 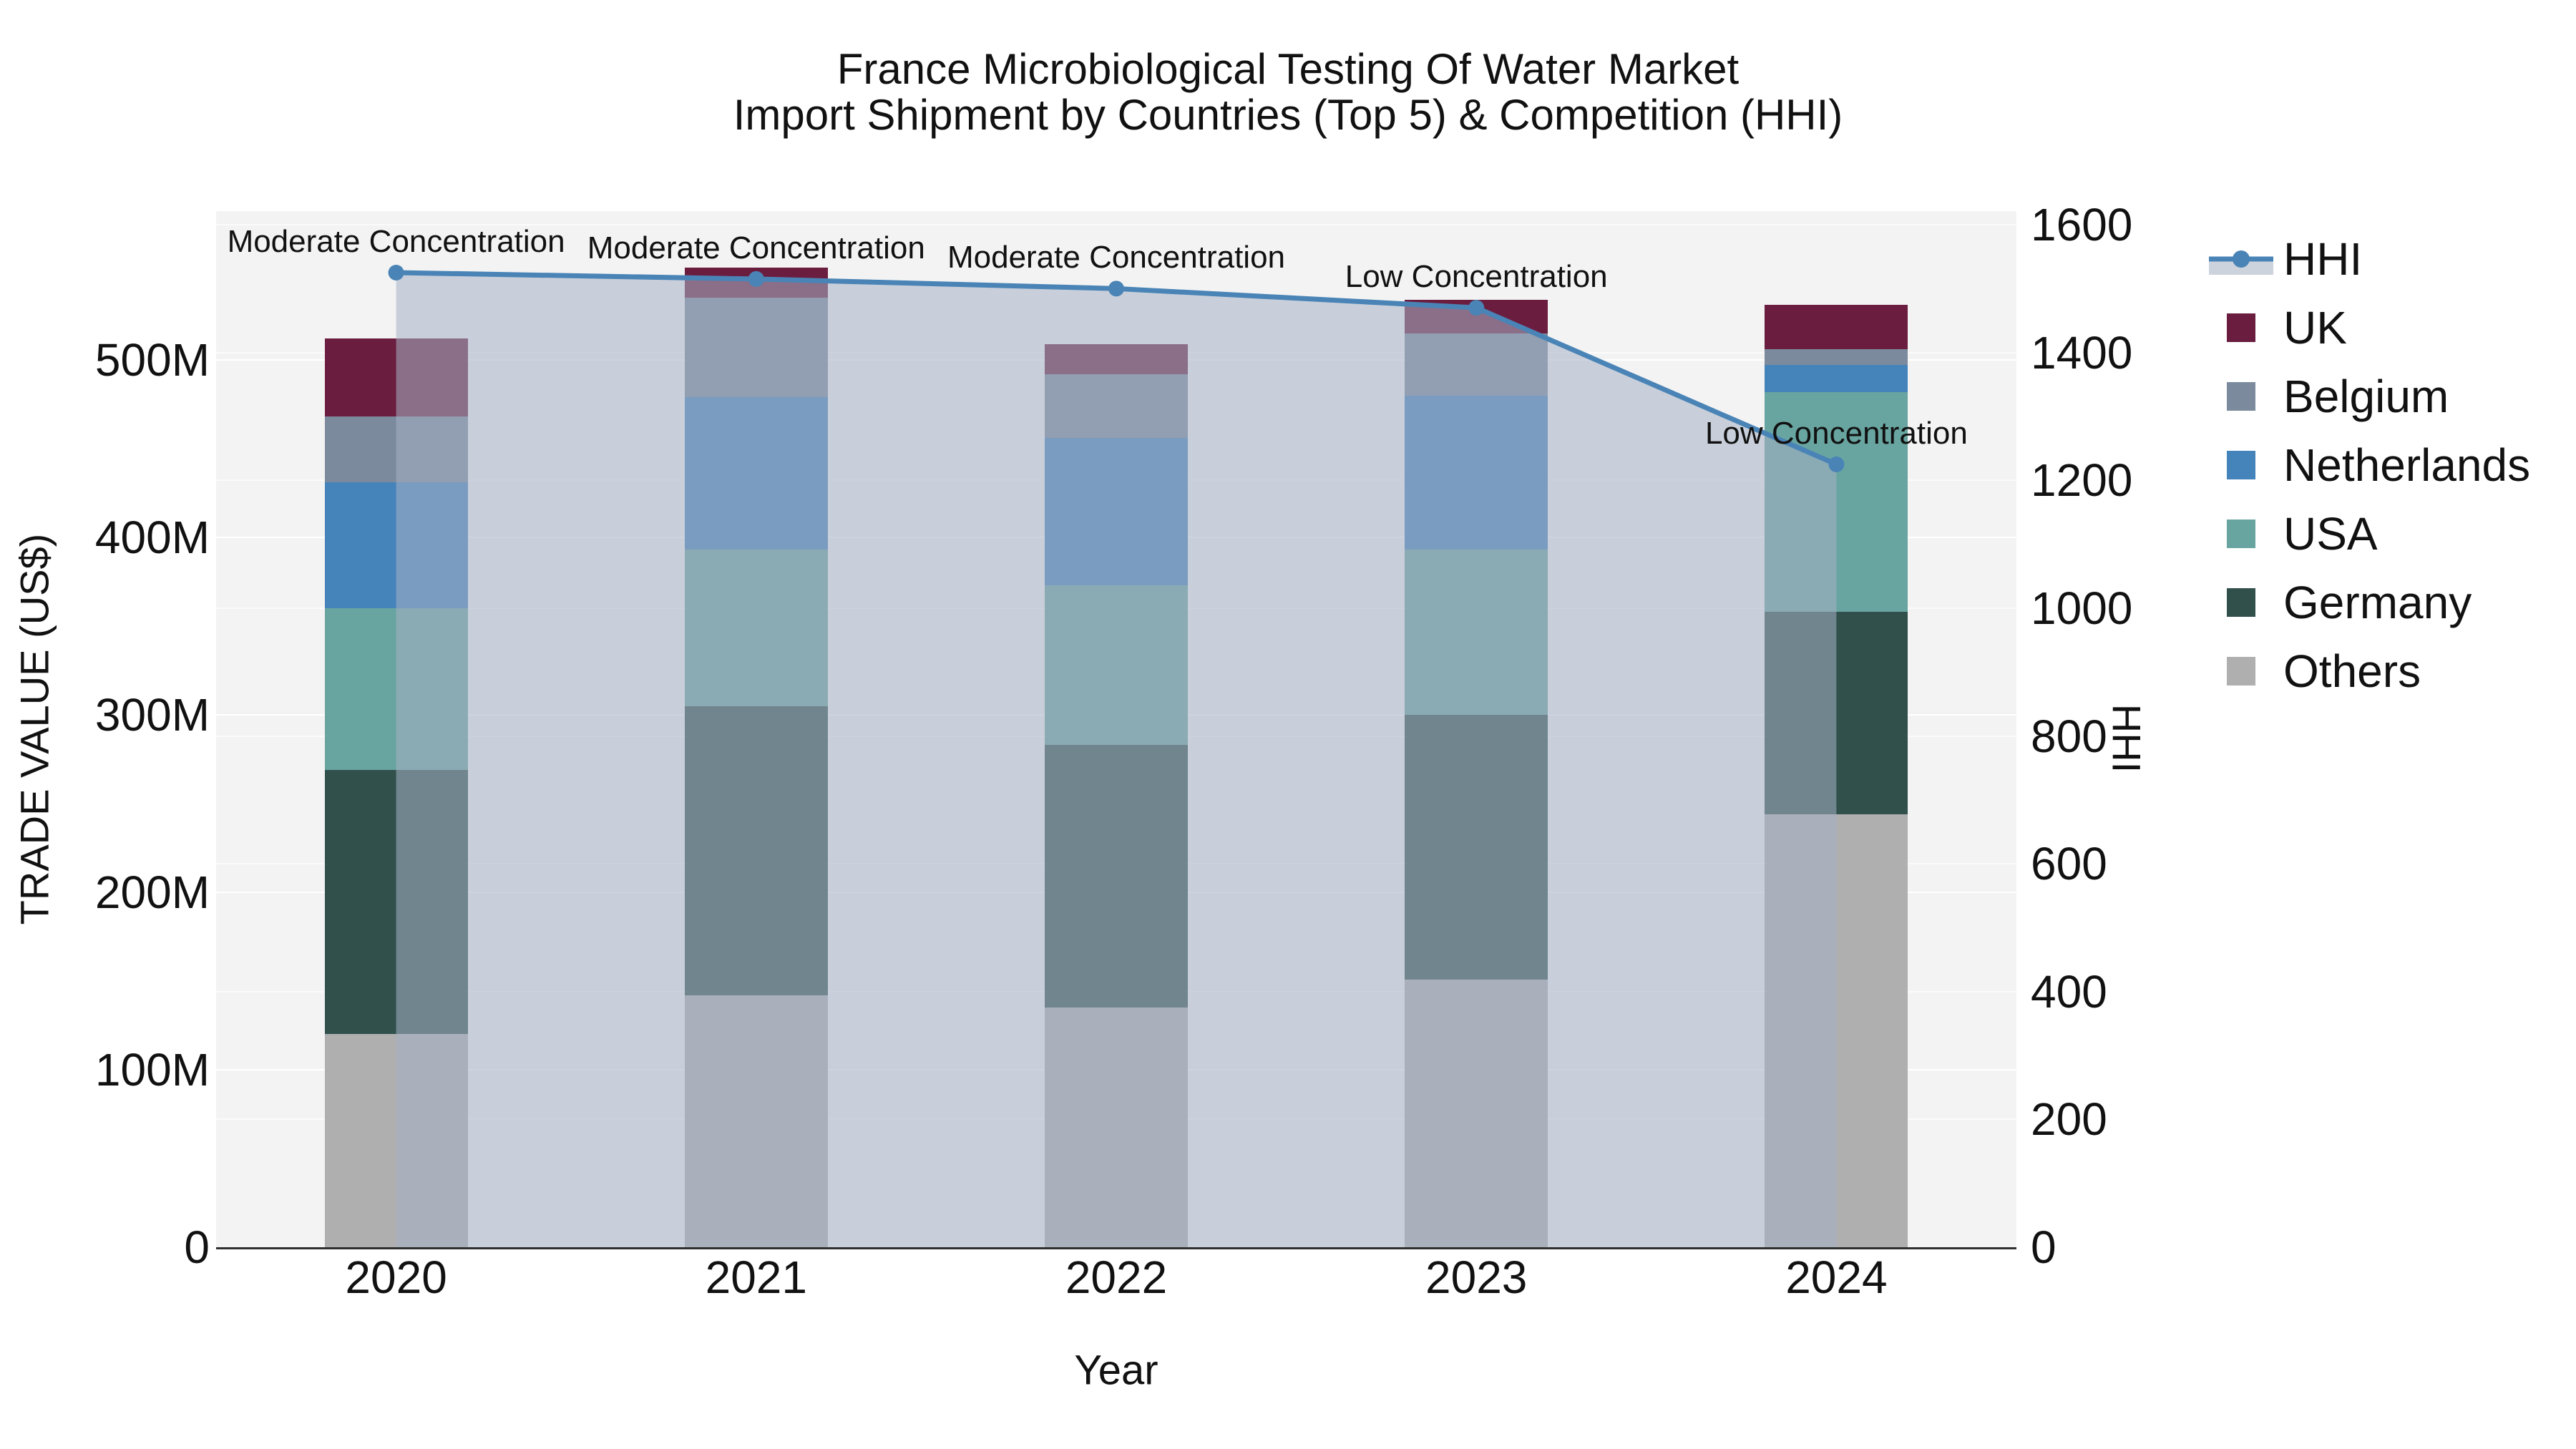 What do you see at coordinates (1836, 327) in the screenshot?
I see `bar-segment-uk-2024` at bounding box center [1836, 327].